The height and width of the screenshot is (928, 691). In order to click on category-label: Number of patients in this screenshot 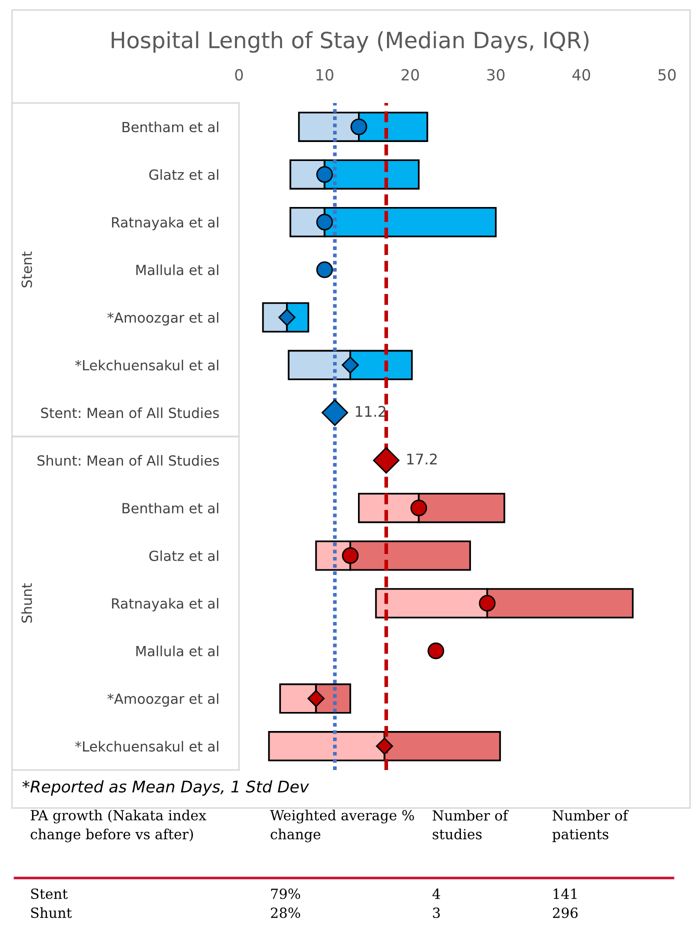, I will do `click(590, 826)`.